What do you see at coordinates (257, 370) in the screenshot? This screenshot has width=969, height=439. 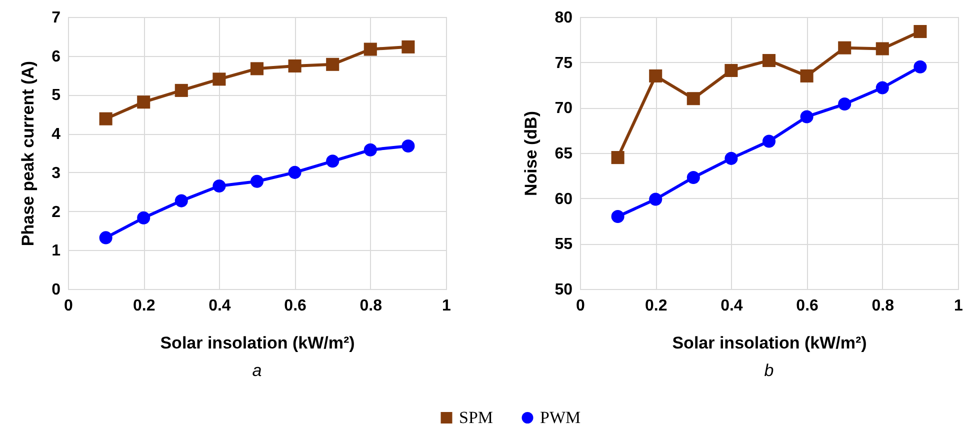 I see `text: a` at bounding box center [257, 370].